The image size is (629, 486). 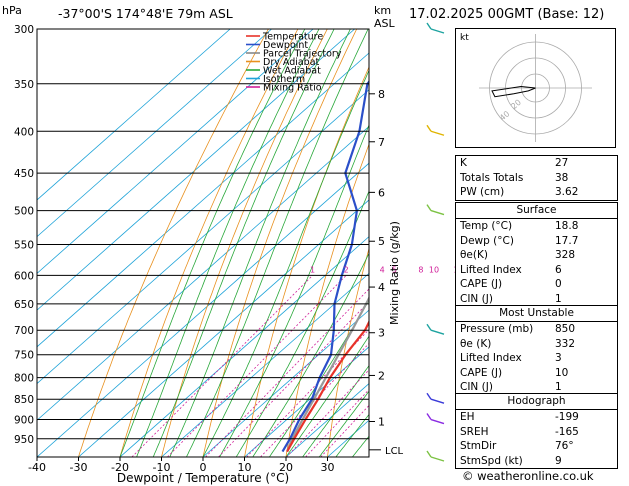 What do you see at coordinates (476, 343) in the screenshot?
I see `most-unstable-label: θe (K)` at bounding box center [476, 343].